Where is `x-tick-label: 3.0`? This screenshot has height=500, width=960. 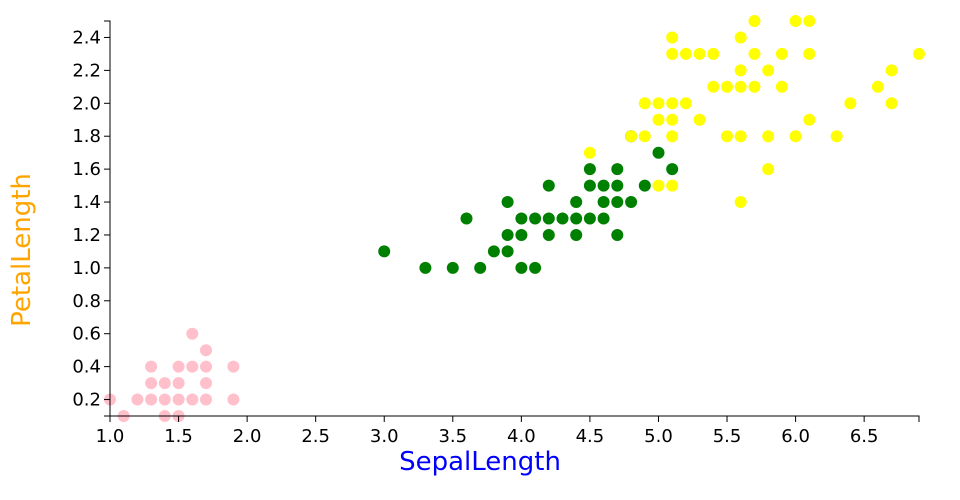 x-tick-label: 3.0 is located at coordinates (384, 436).